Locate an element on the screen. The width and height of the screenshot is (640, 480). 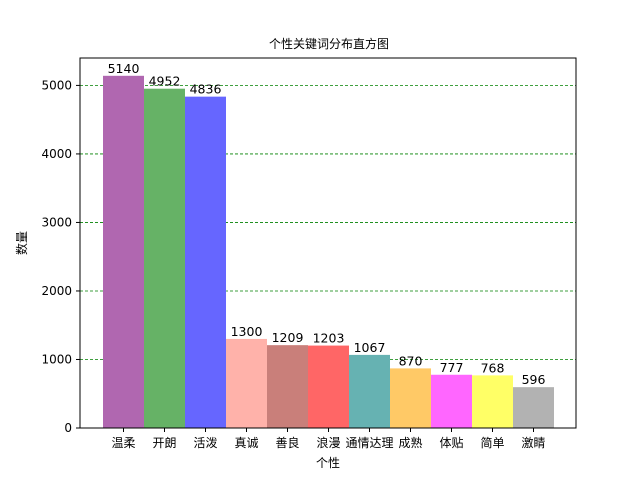
x-tick-label: 激睛 is located at coordinates (533, 443).